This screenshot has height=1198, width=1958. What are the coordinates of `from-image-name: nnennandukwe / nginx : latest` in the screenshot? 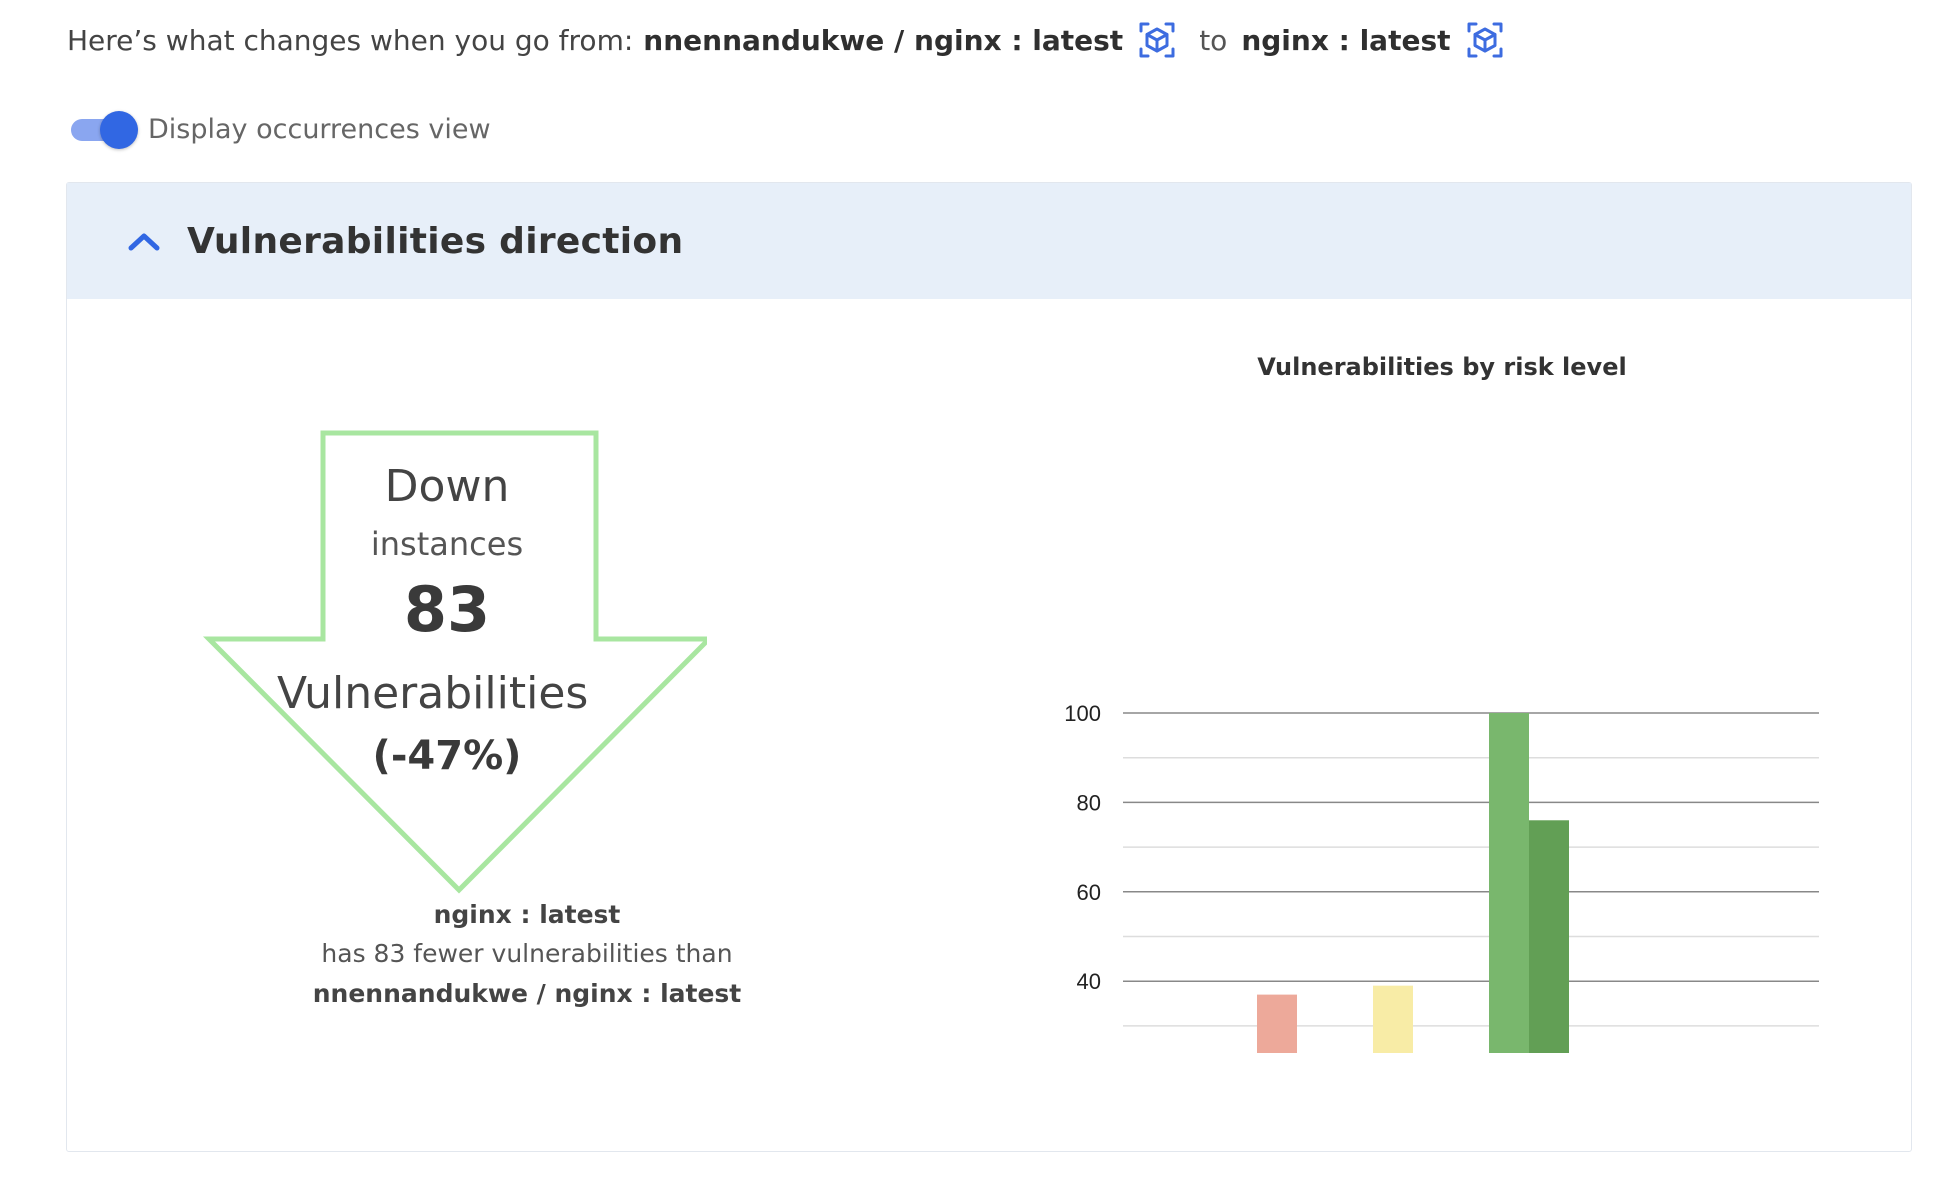 It's located at (883, 40).